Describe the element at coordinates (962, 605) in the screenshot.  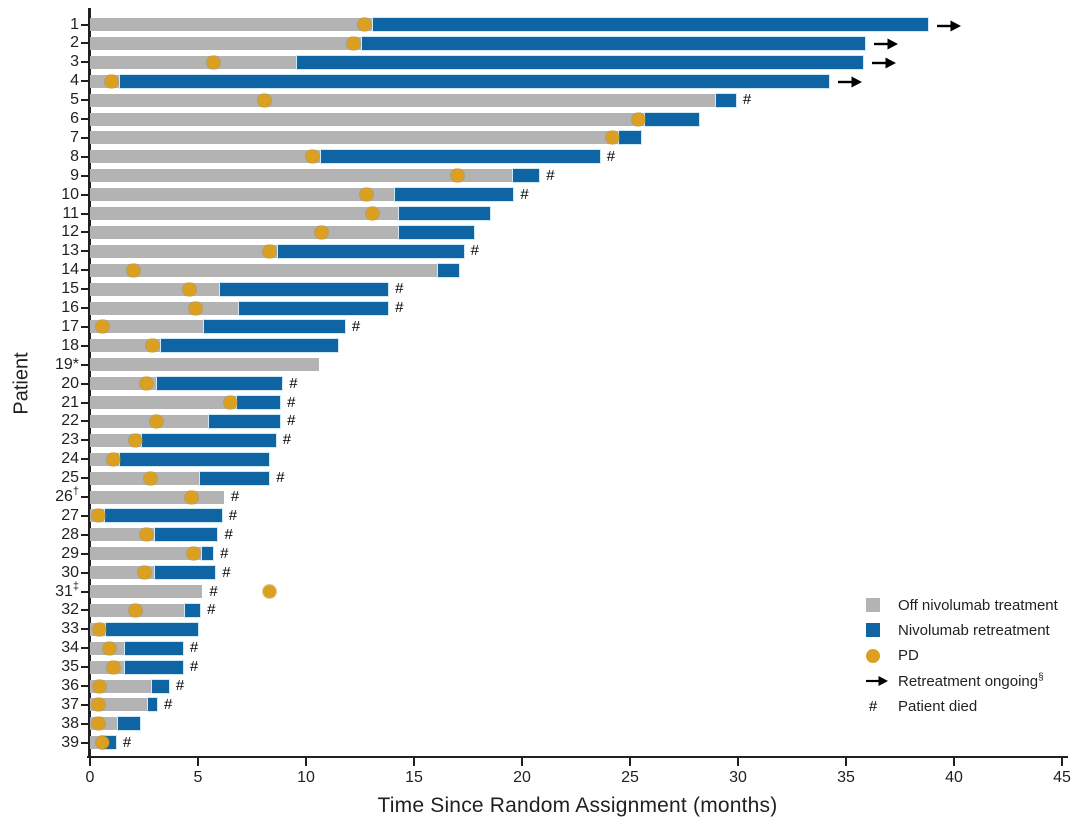
I see `legend-item-off-treatment: Off nivolumab treatment` at that location.